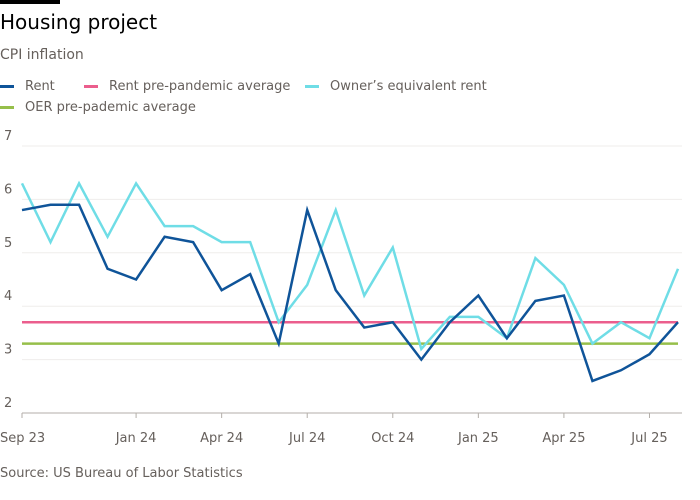 The image size is (700, 500). Describe the element at coordinates (648, 438) in the screenshot. I see `x-tick-label: Jul 25` at that location.